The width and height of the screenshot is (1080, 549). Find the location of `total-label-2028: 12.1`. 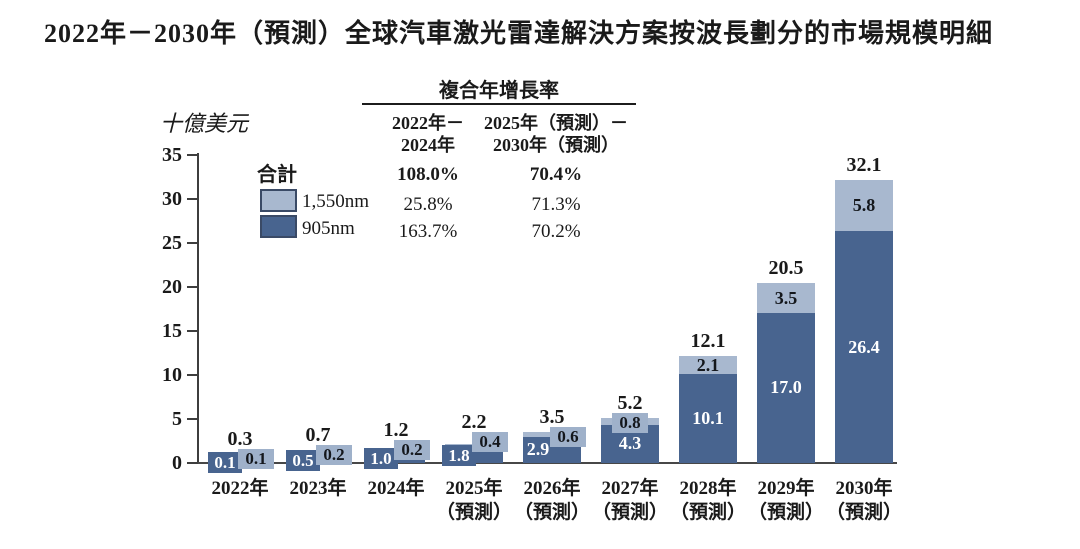

total-label-2028: 12.1 is located at coordinates (708, 340).